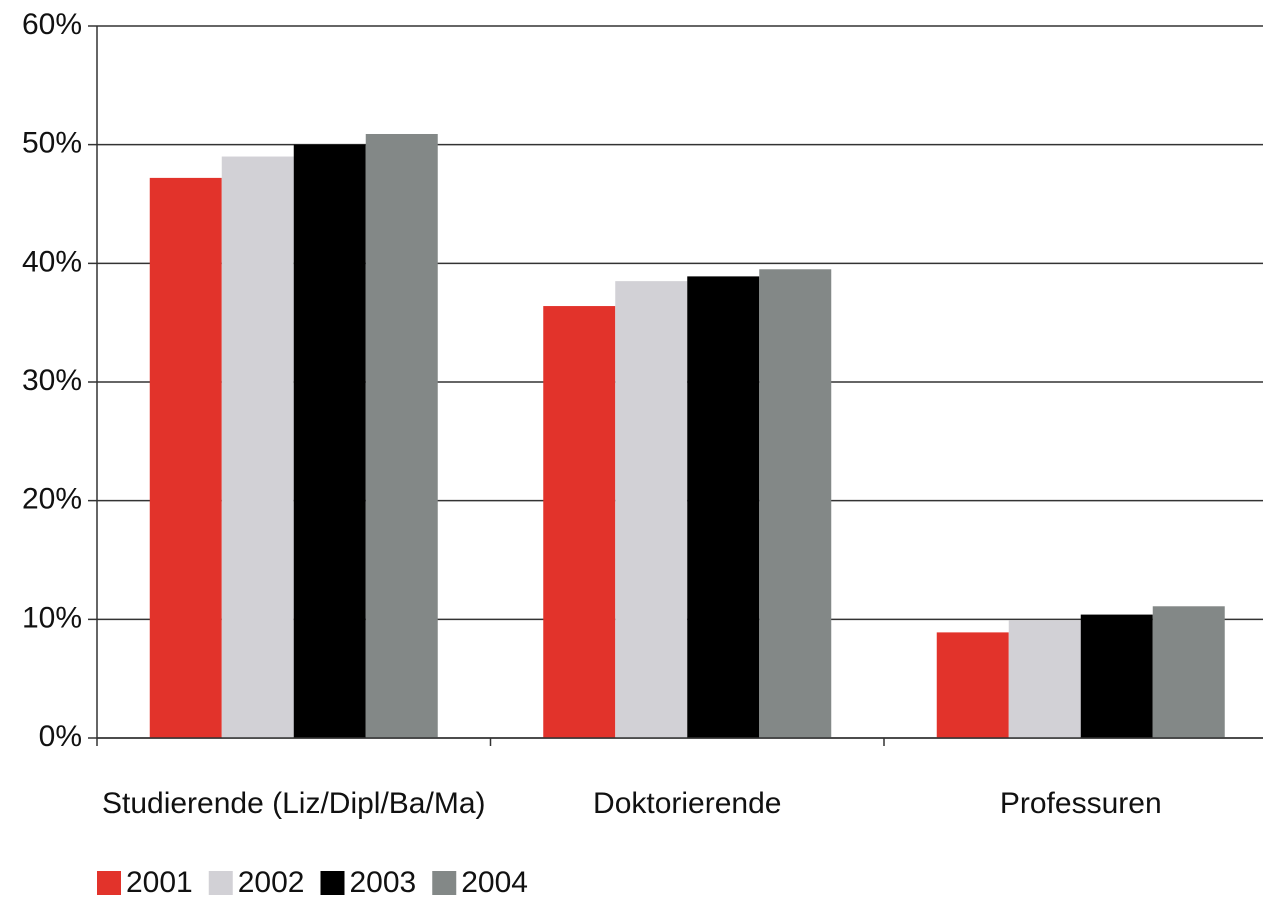  What do you see at coordinates (294, 803) in the screenshot?
I see `x-tick-label: Studierende (Liz/Dipl/Ba/Ma)` at bounding box center [294, 803].